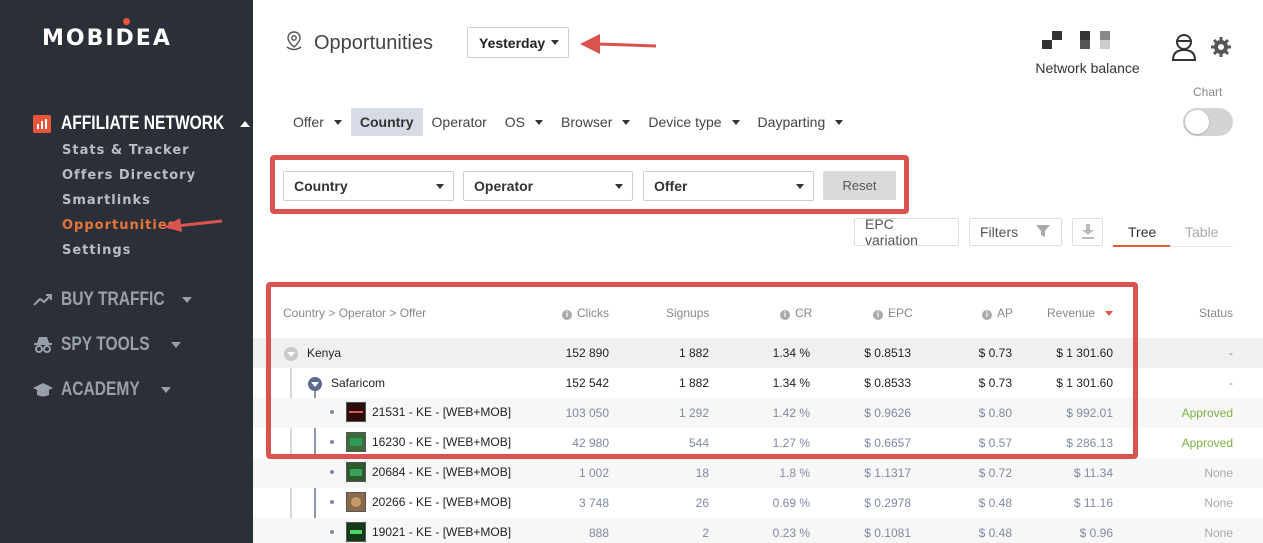 The image size is (1263, 543). I want to click on row-status: Approved, so click(1207, 413).